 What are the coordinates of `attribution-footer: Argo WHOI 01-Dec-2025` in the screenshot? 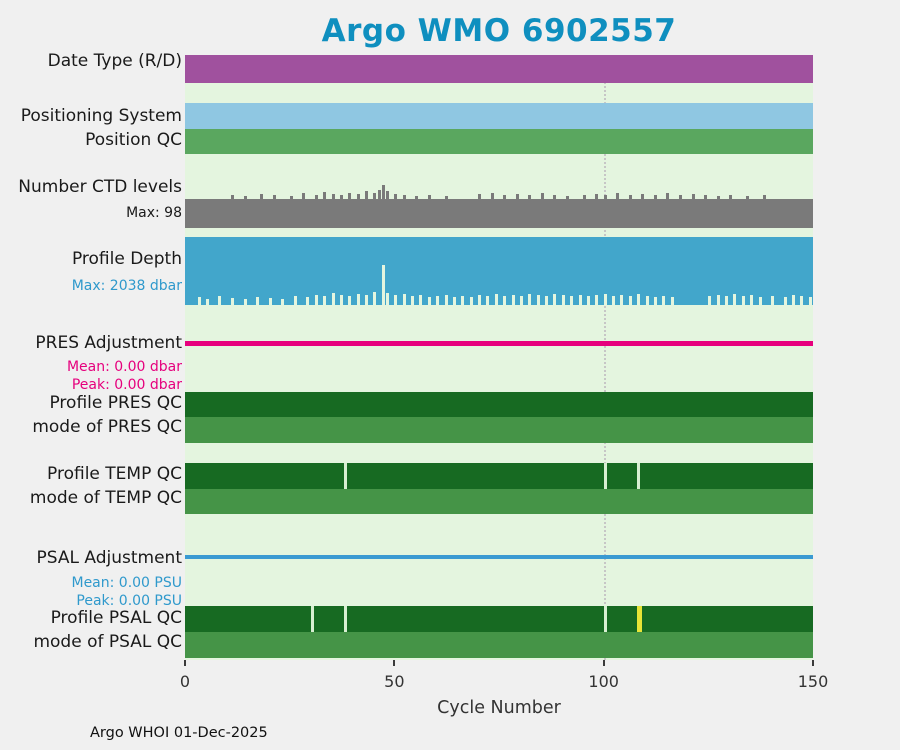 It's located at (179, 733).